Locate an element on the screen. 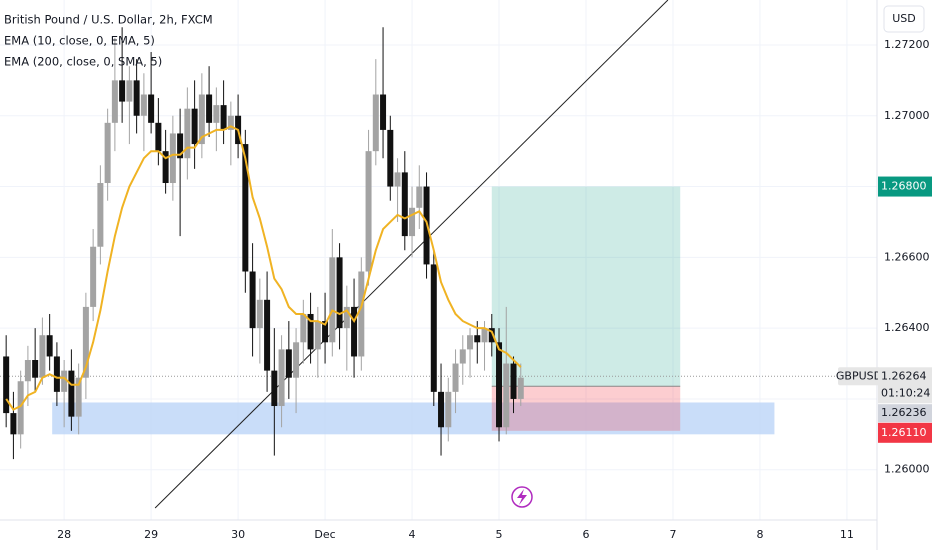  stop-label: 1.26110 is located at coordinates (904, 432).